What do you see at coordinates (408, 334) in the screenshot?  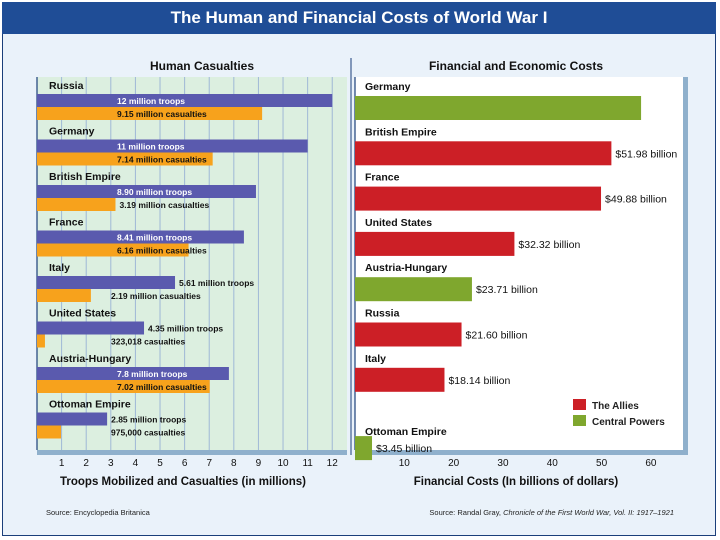 I see `cost-bar-russia` at bounding box center [408, 334].